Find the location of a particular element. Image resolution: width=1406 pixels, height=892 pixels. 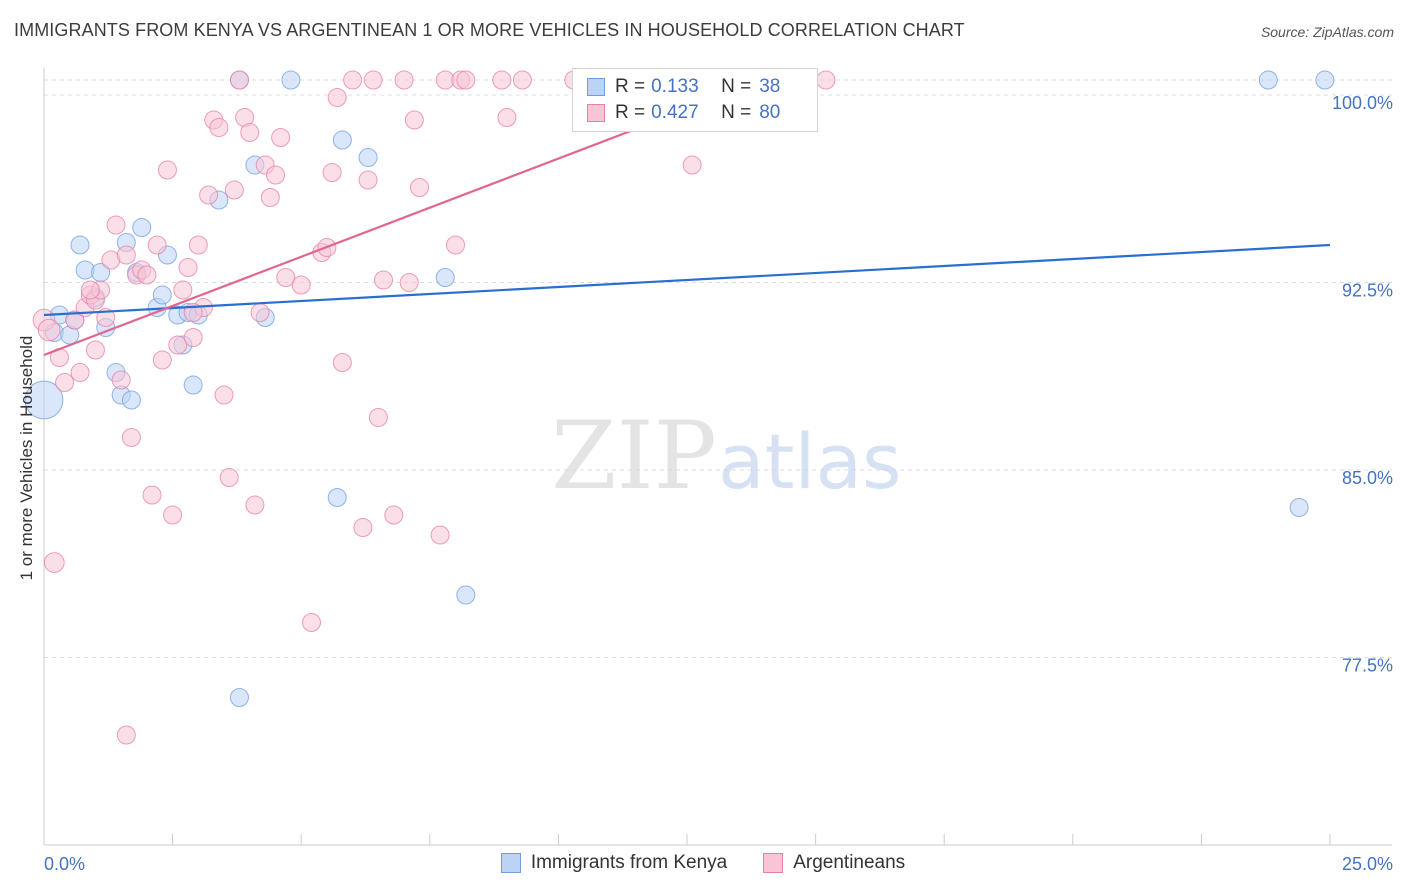

y-tick-label: 100.0% is located at coordinates (1362, 103).